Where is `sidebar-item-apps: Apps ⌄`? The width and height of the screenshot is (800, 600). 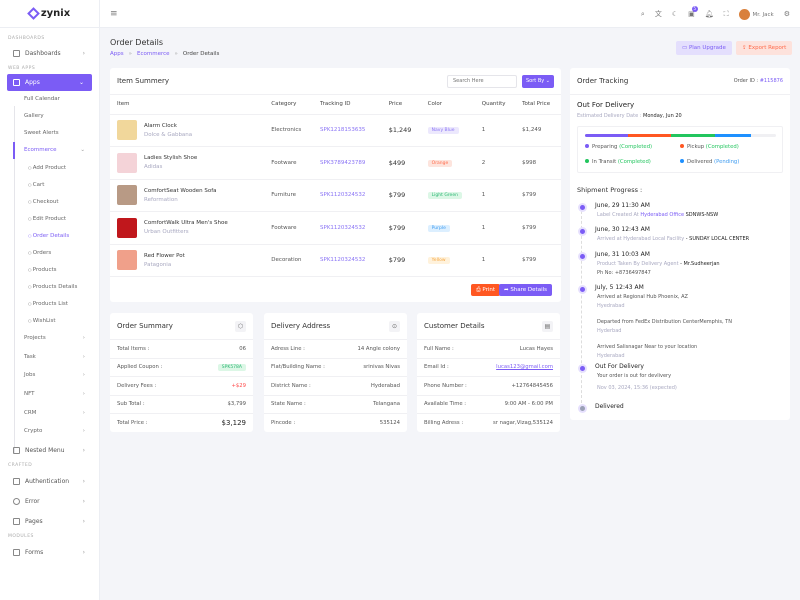
sidebar-item-apps: Apps ⌄ is located at coordinates (49, 82).